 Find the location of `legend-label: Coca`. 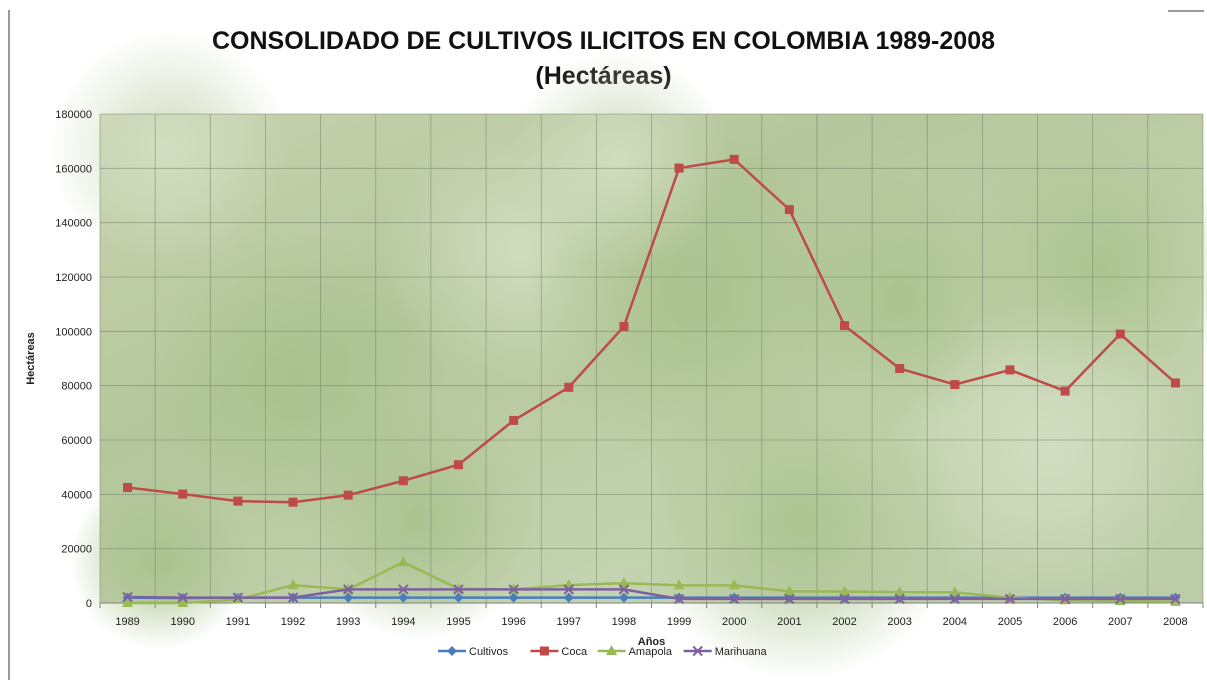

legend-label: Coca is located at coordinates (574, 652).